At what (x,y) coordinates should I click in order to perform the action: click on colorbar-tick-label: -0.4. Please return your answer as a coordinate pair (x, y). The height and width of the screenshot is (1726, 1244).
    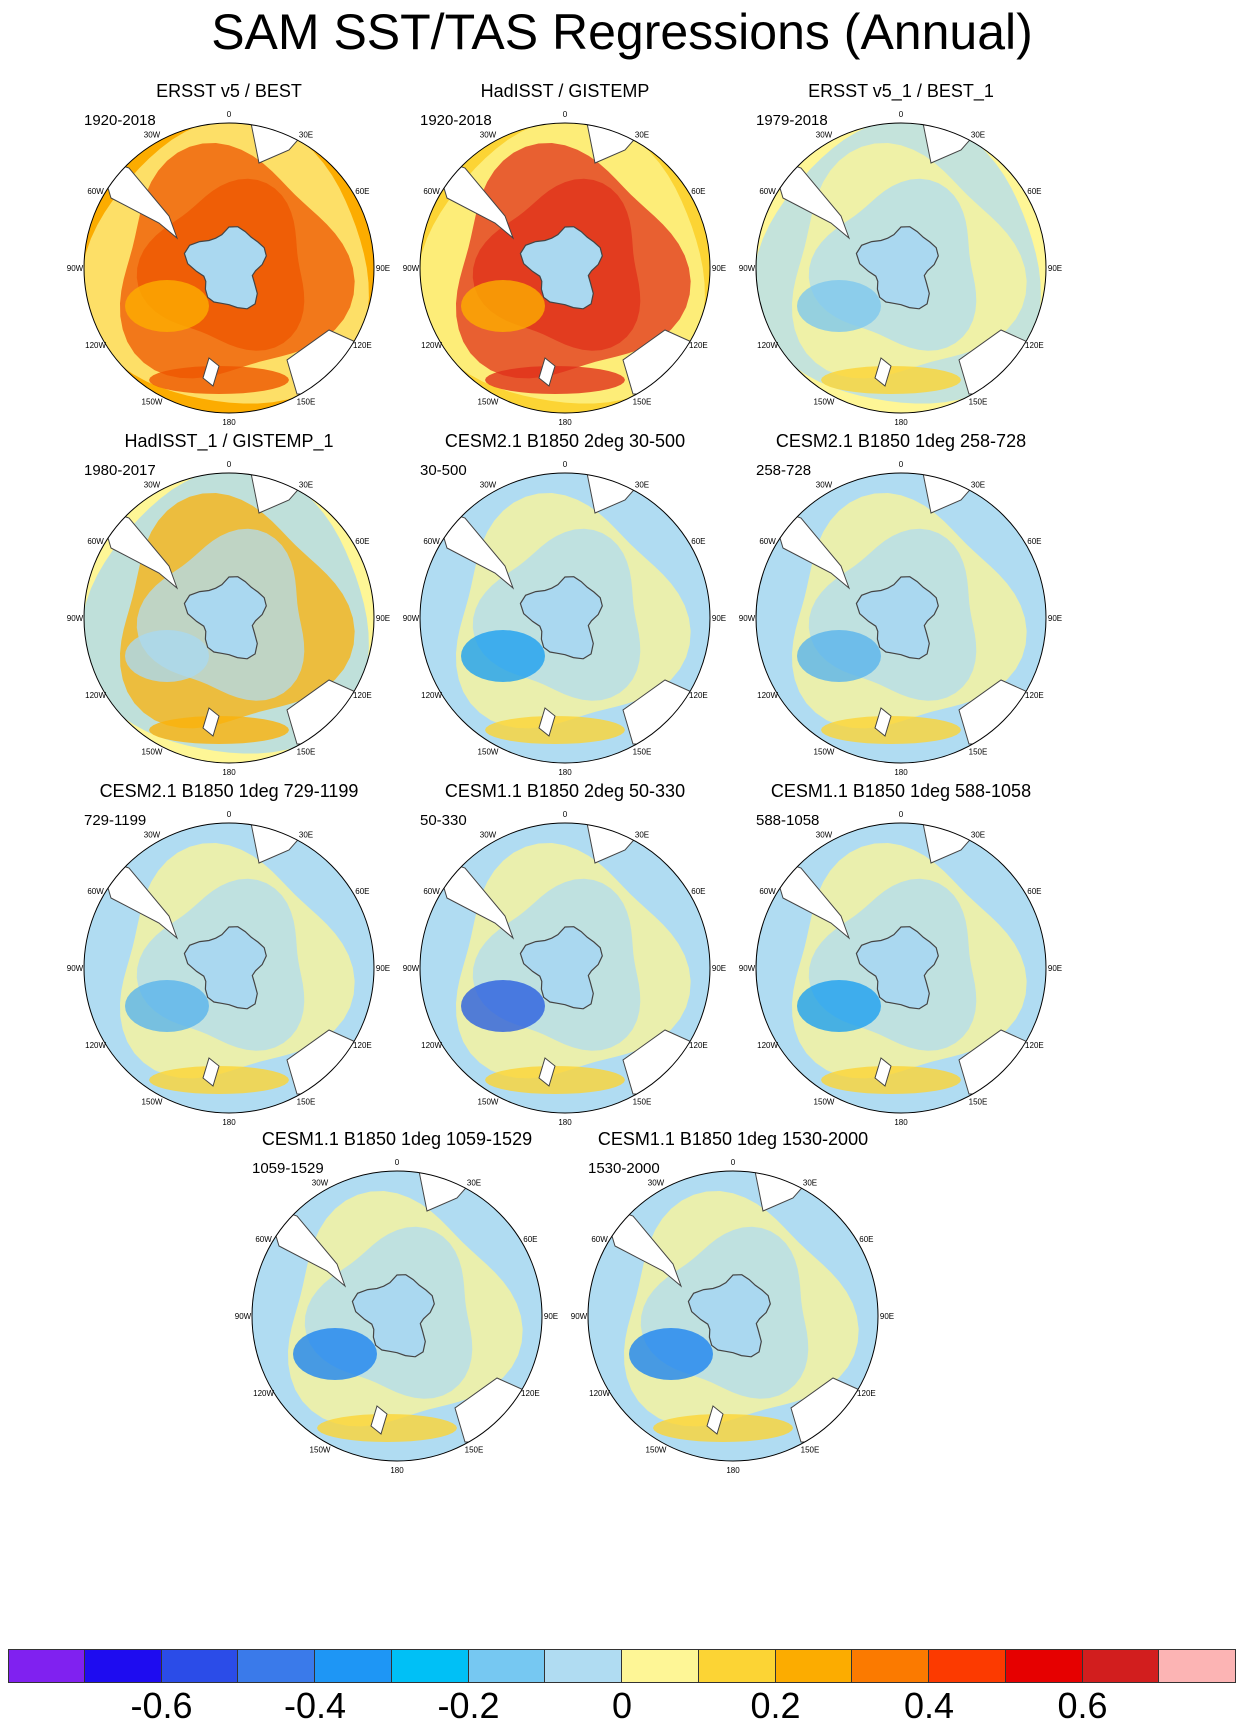
    Looking at the image, I should click on (315, 1705).